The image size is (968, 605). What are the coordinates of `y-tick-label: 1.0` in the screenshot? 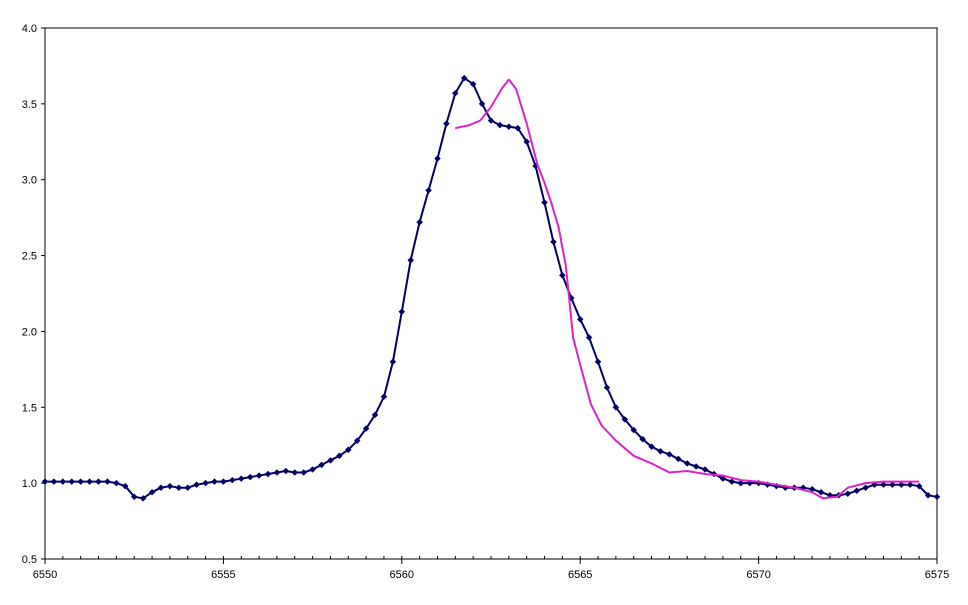 It's located at (29, 484).